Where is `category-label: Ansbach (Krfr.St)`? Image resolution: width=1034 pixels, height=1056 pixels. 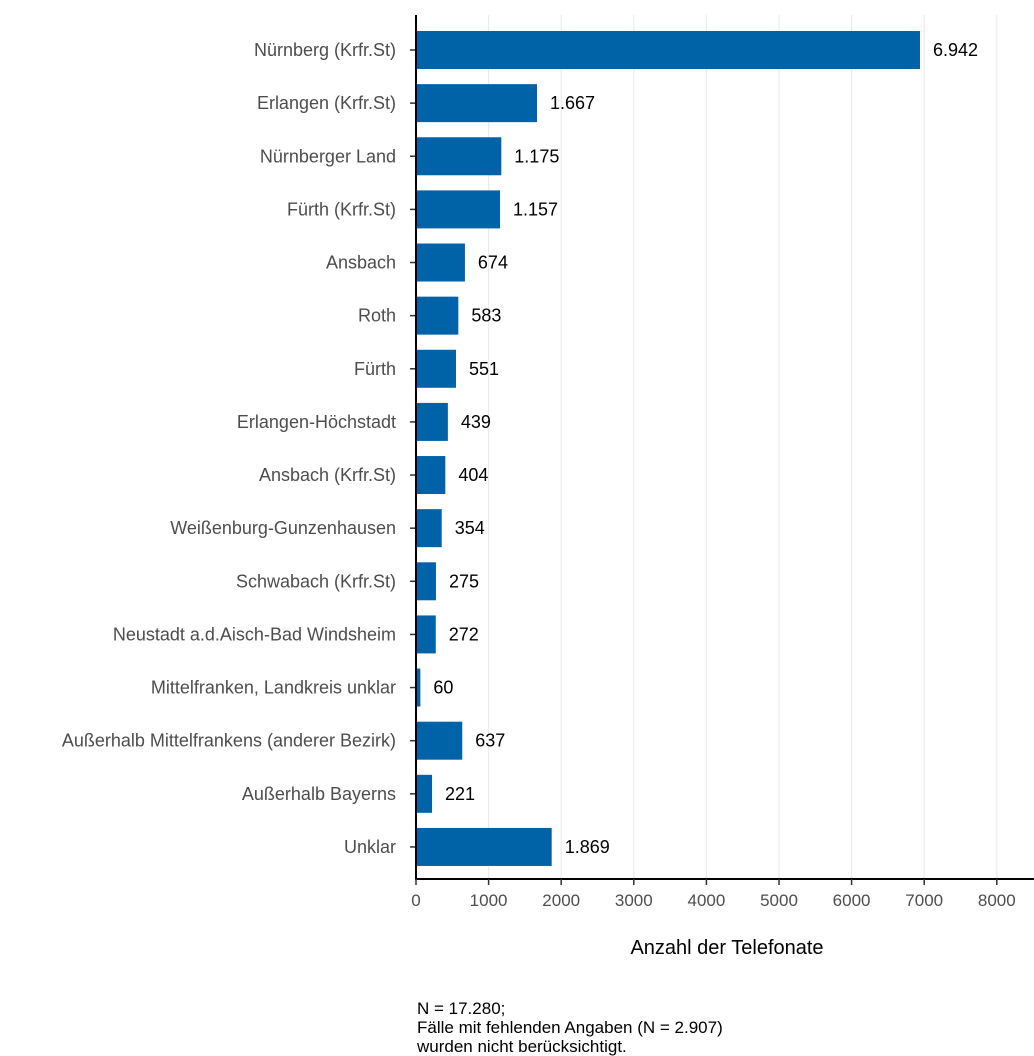 category-label: Ansbach (Krfr.St) is located at coordinates (327, 475).